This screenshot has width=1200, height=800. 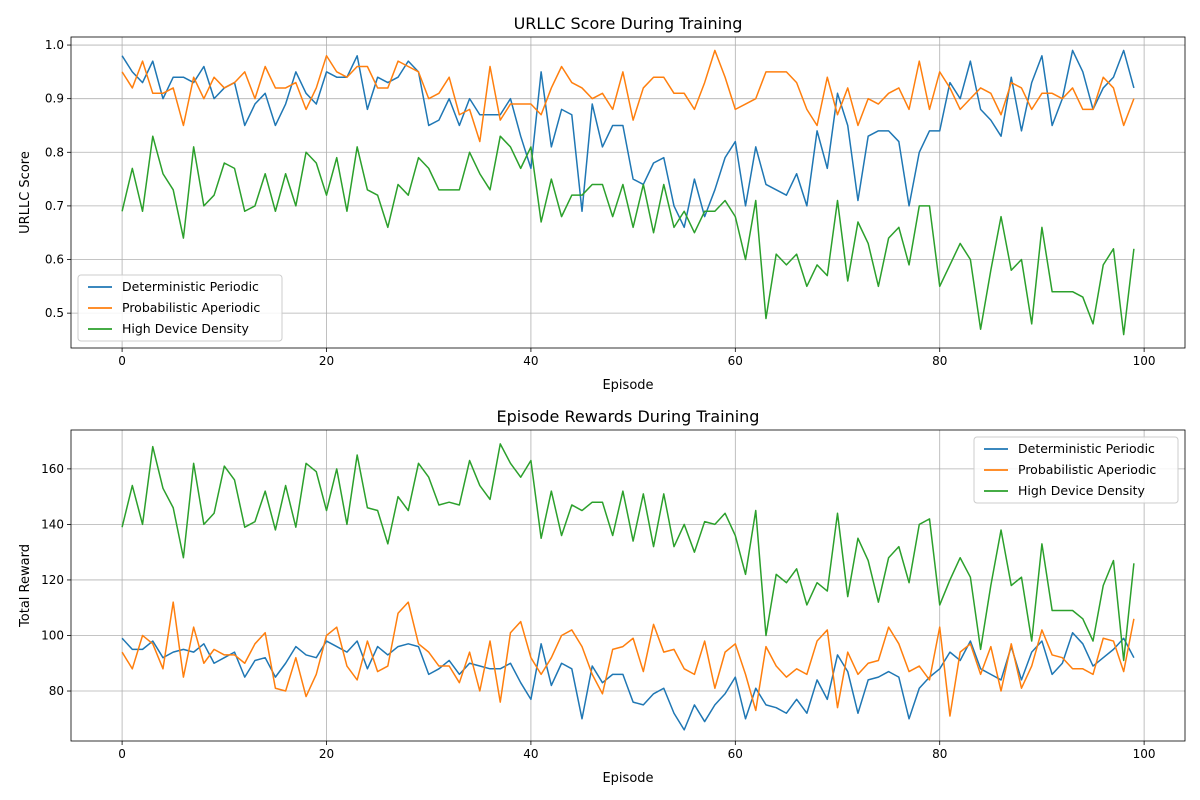 What do you see at coordinates (25, 192) in the screenshot?
I see `y-axis-label: URLLC Score` at bounding box center [25, 192].